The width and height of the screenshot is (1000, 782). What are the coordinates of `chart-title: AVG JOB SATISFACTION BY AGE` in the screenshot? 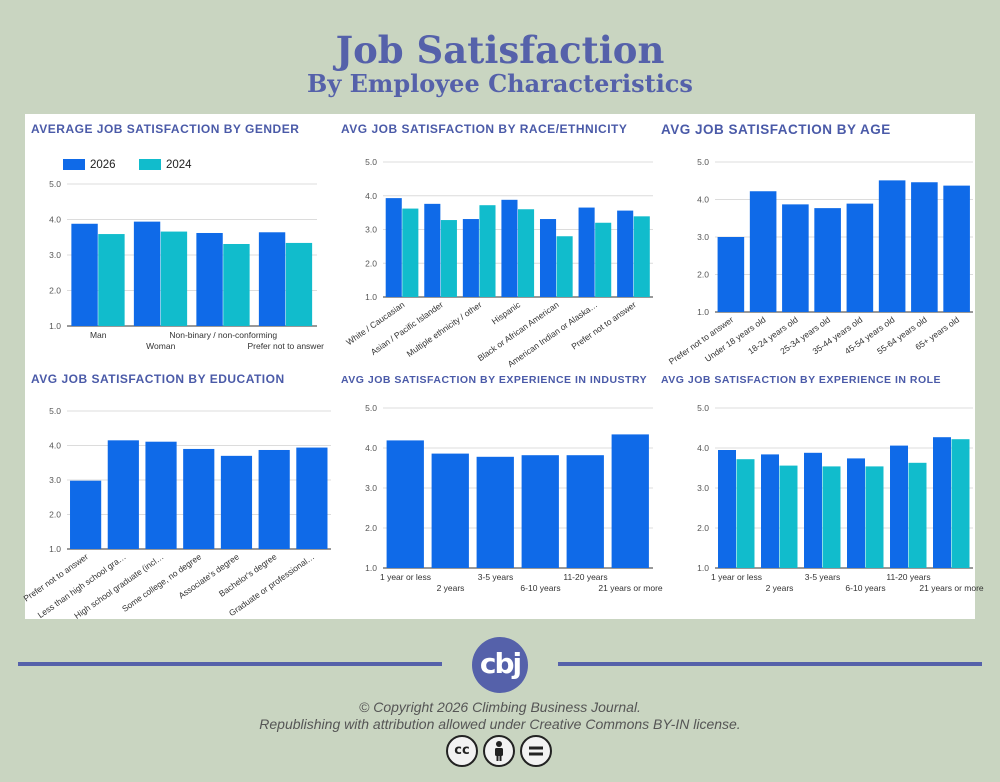 It's located at (776, 129).